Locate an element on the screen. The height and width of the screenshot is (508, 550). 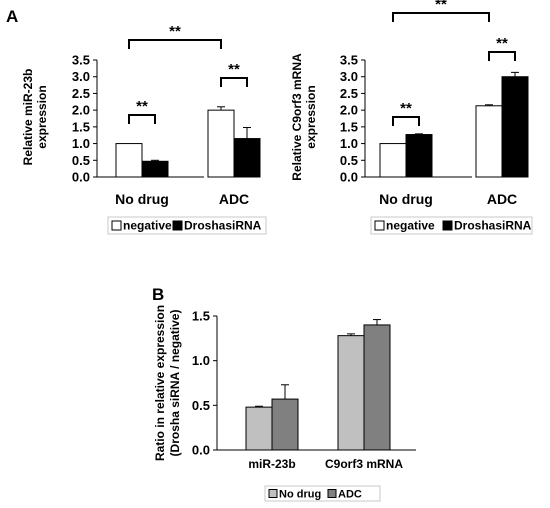
y-axis-label: Relative C9orf3 mRNA is located at coordinates (297, 117).